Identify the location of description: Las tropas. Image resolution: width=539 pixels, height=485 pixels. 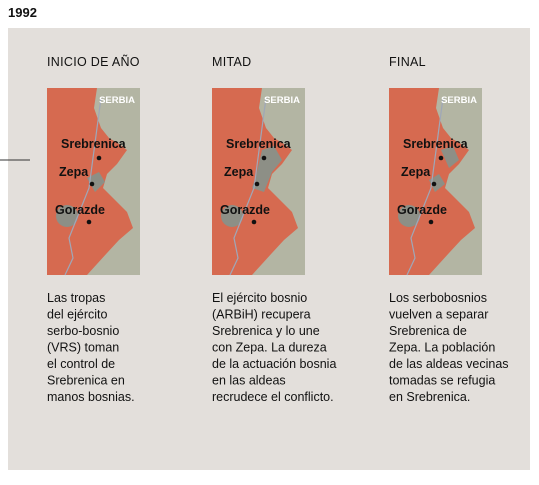
(76, 298).